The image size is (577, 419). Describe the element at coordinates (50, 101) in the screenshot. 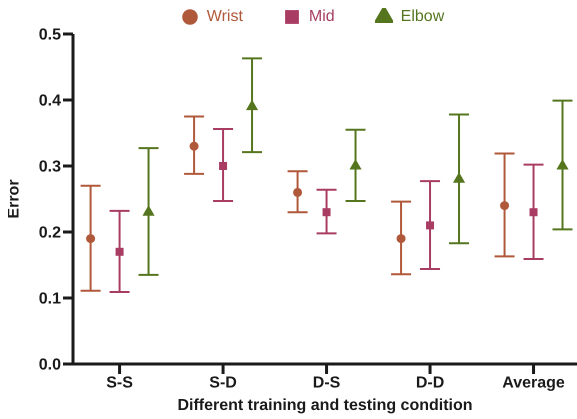

I see `y-tick-label: 0.4` at that location.